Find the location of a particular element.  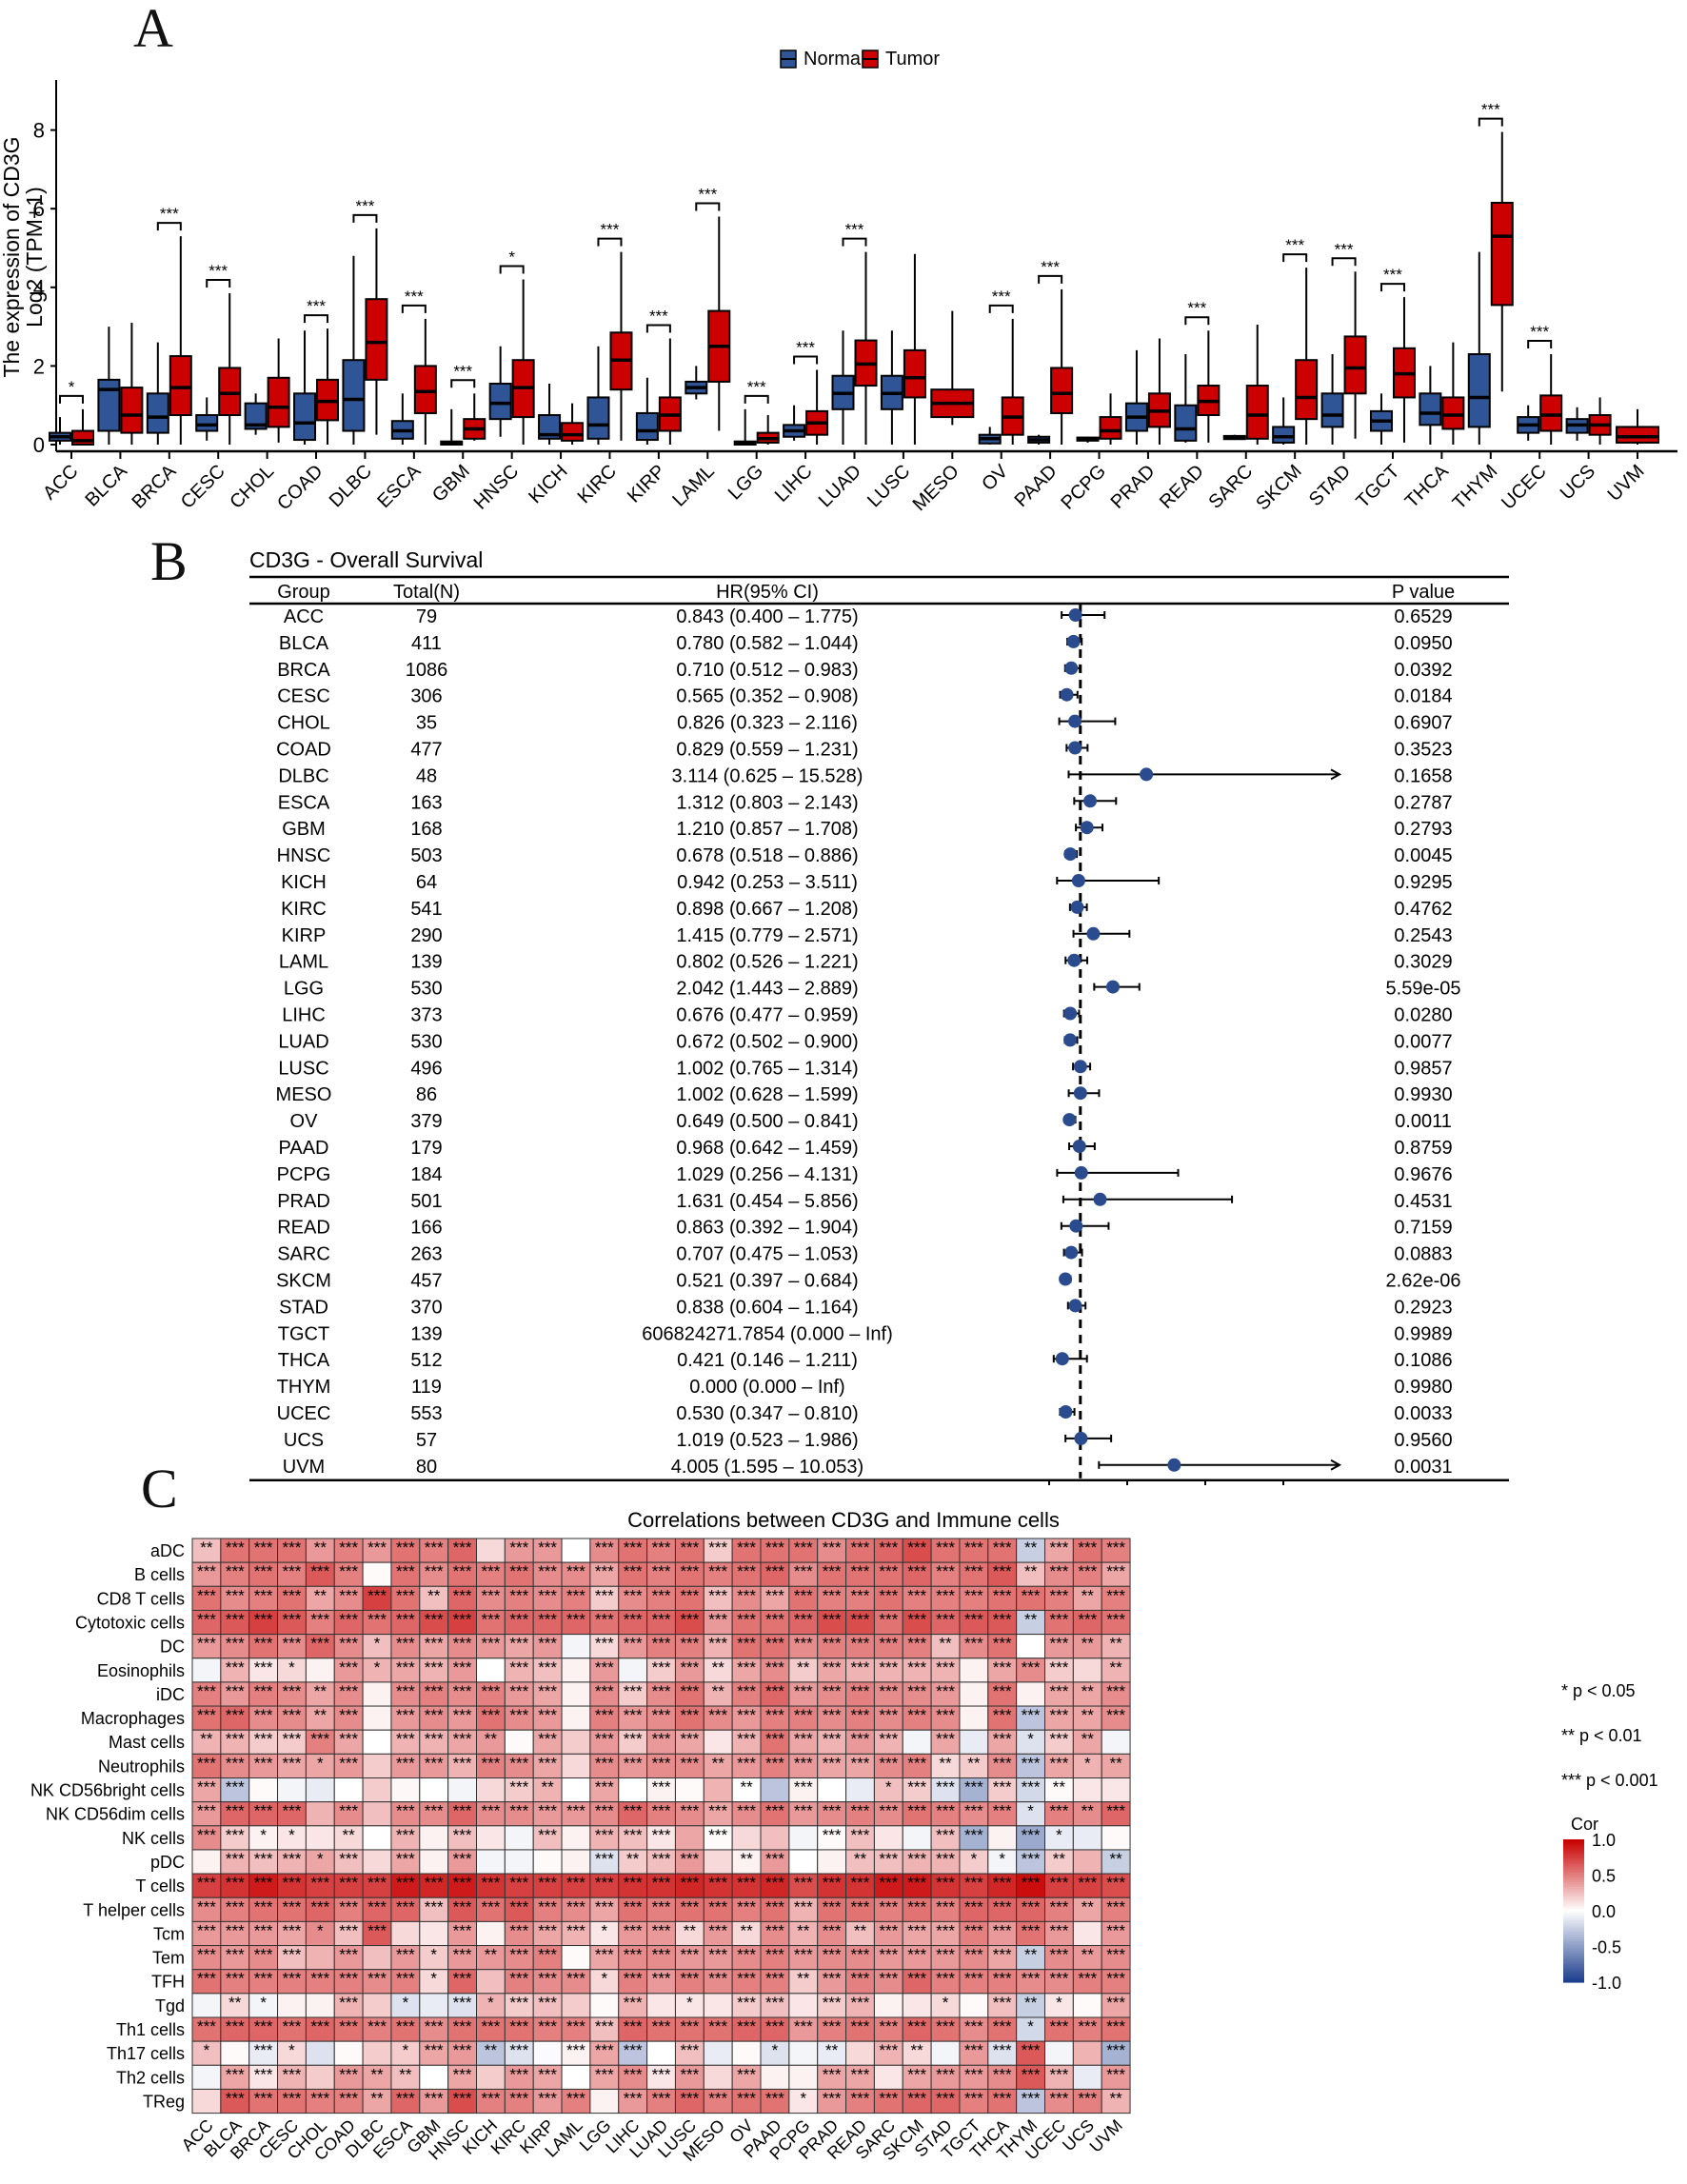

total-n: 1086 is located at coordinates (427, 670).